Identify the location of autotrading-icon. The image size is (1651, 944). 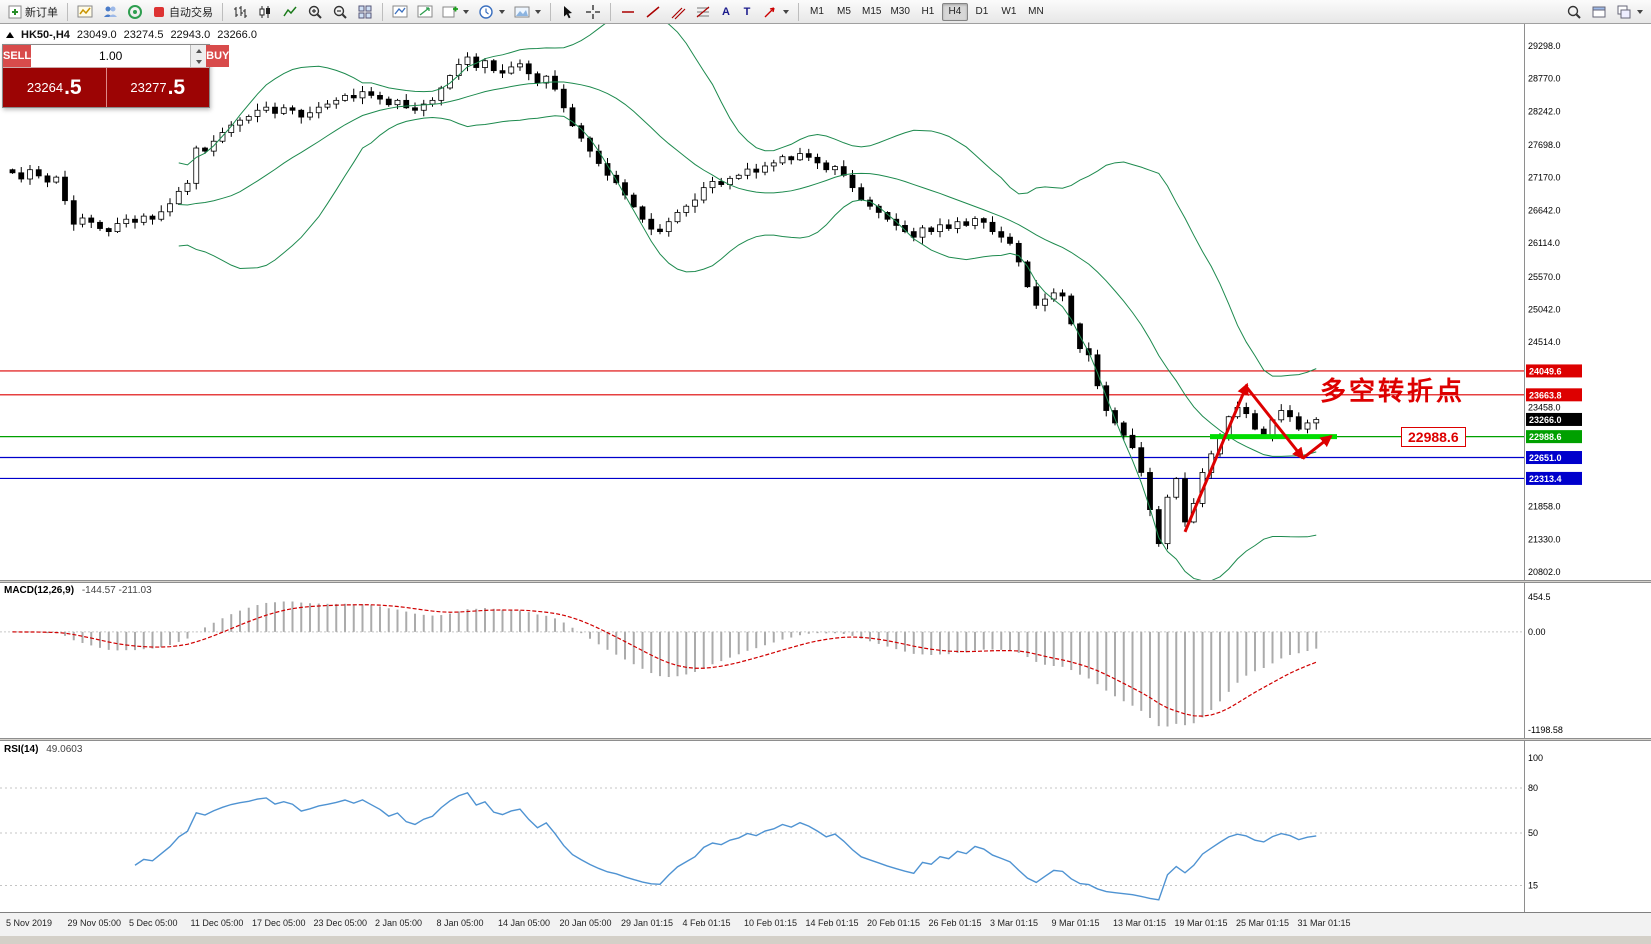
(159, 11).